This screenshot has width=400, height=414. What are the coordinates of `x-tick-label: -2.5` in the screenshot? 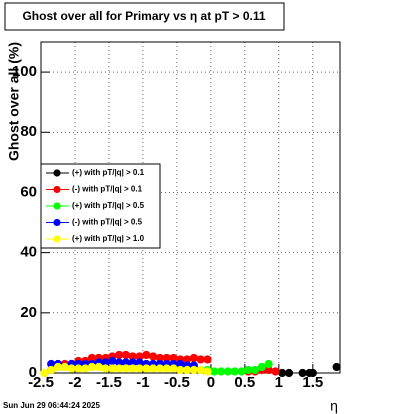 It's located at (41, 382).